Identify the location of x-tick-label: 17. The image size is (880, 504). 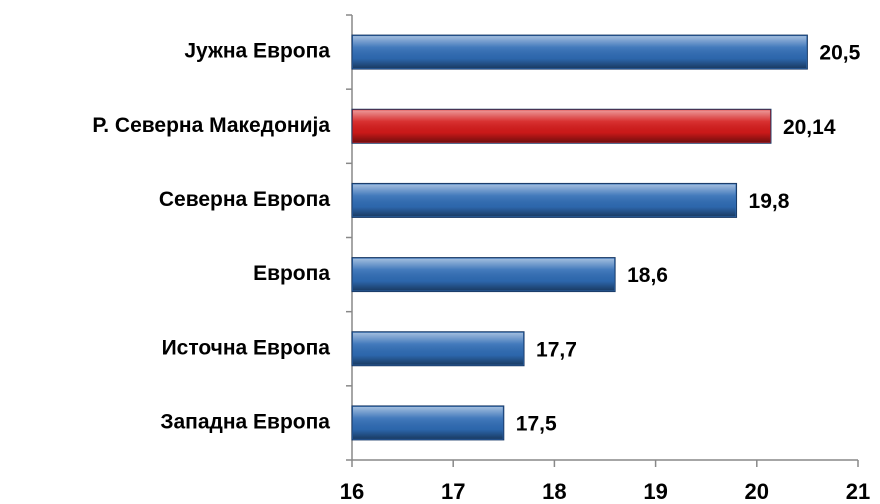
(453, 491).